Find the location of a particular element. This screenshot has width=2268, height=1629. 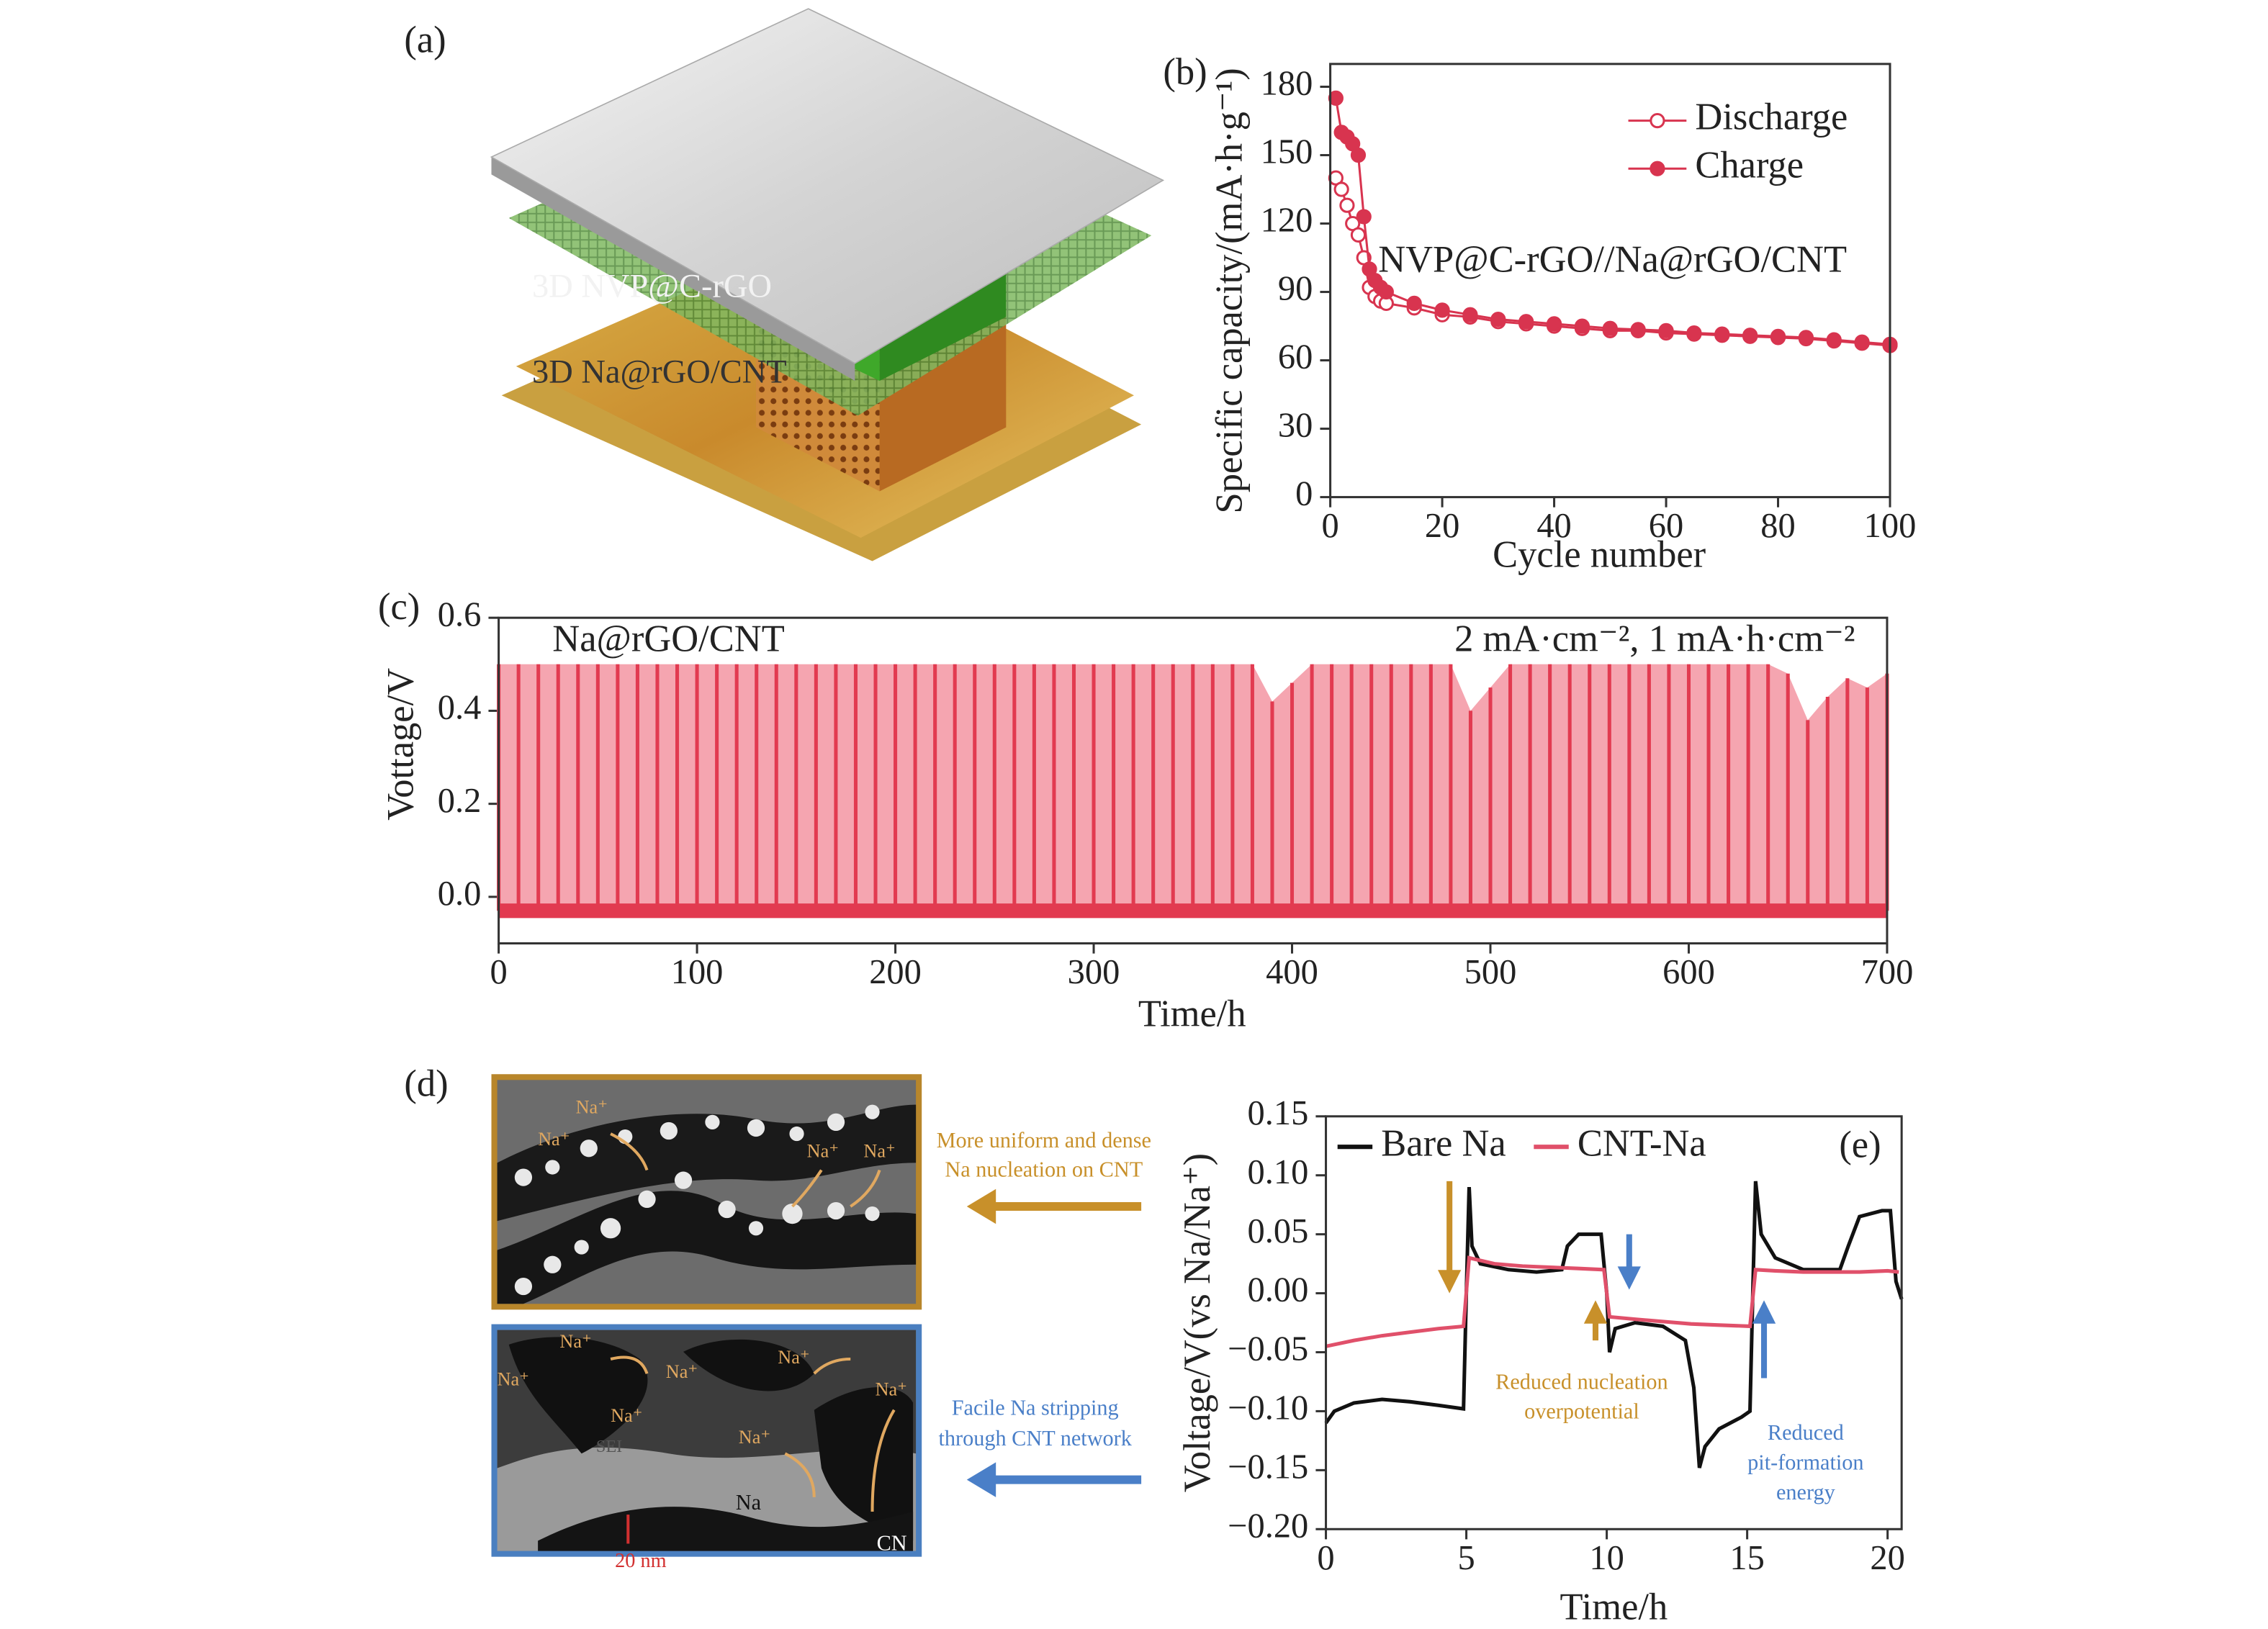

annotation: NVP@C-rGO//Na@rGO/CNT is located at coordinates (1612, 260).